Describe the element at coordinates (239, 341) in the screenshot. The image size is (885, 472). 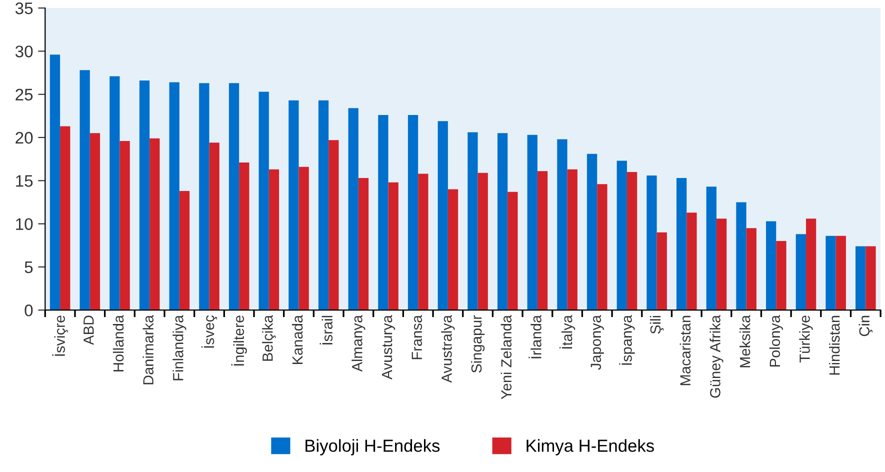
I see `x-tick-label: İngiltere` at that location.